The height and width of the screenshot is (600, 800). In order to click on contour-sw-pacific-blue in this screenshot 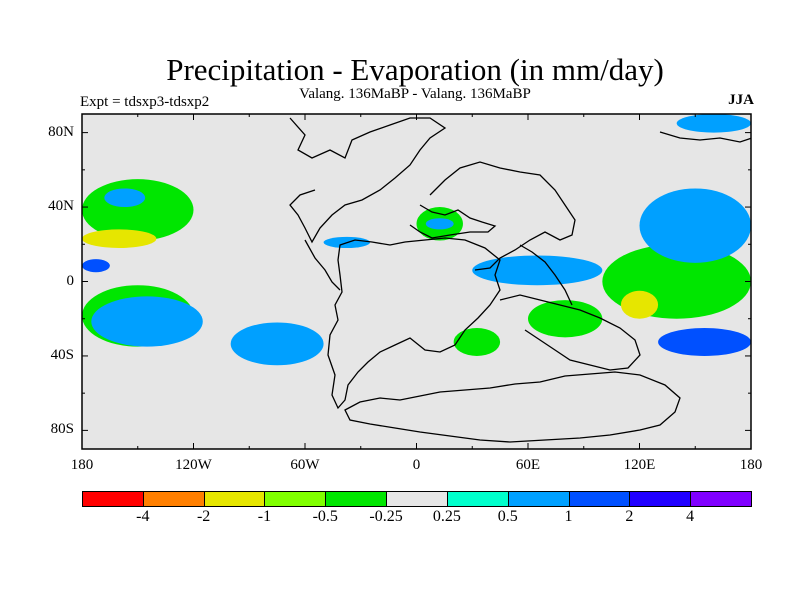, I will do `click(704, 342)`.